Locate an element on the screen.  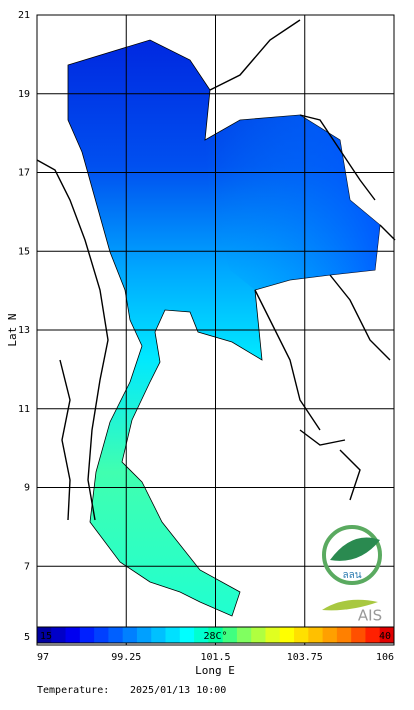
colorbar-min-label: 15 is located at coordinates (46, 636).